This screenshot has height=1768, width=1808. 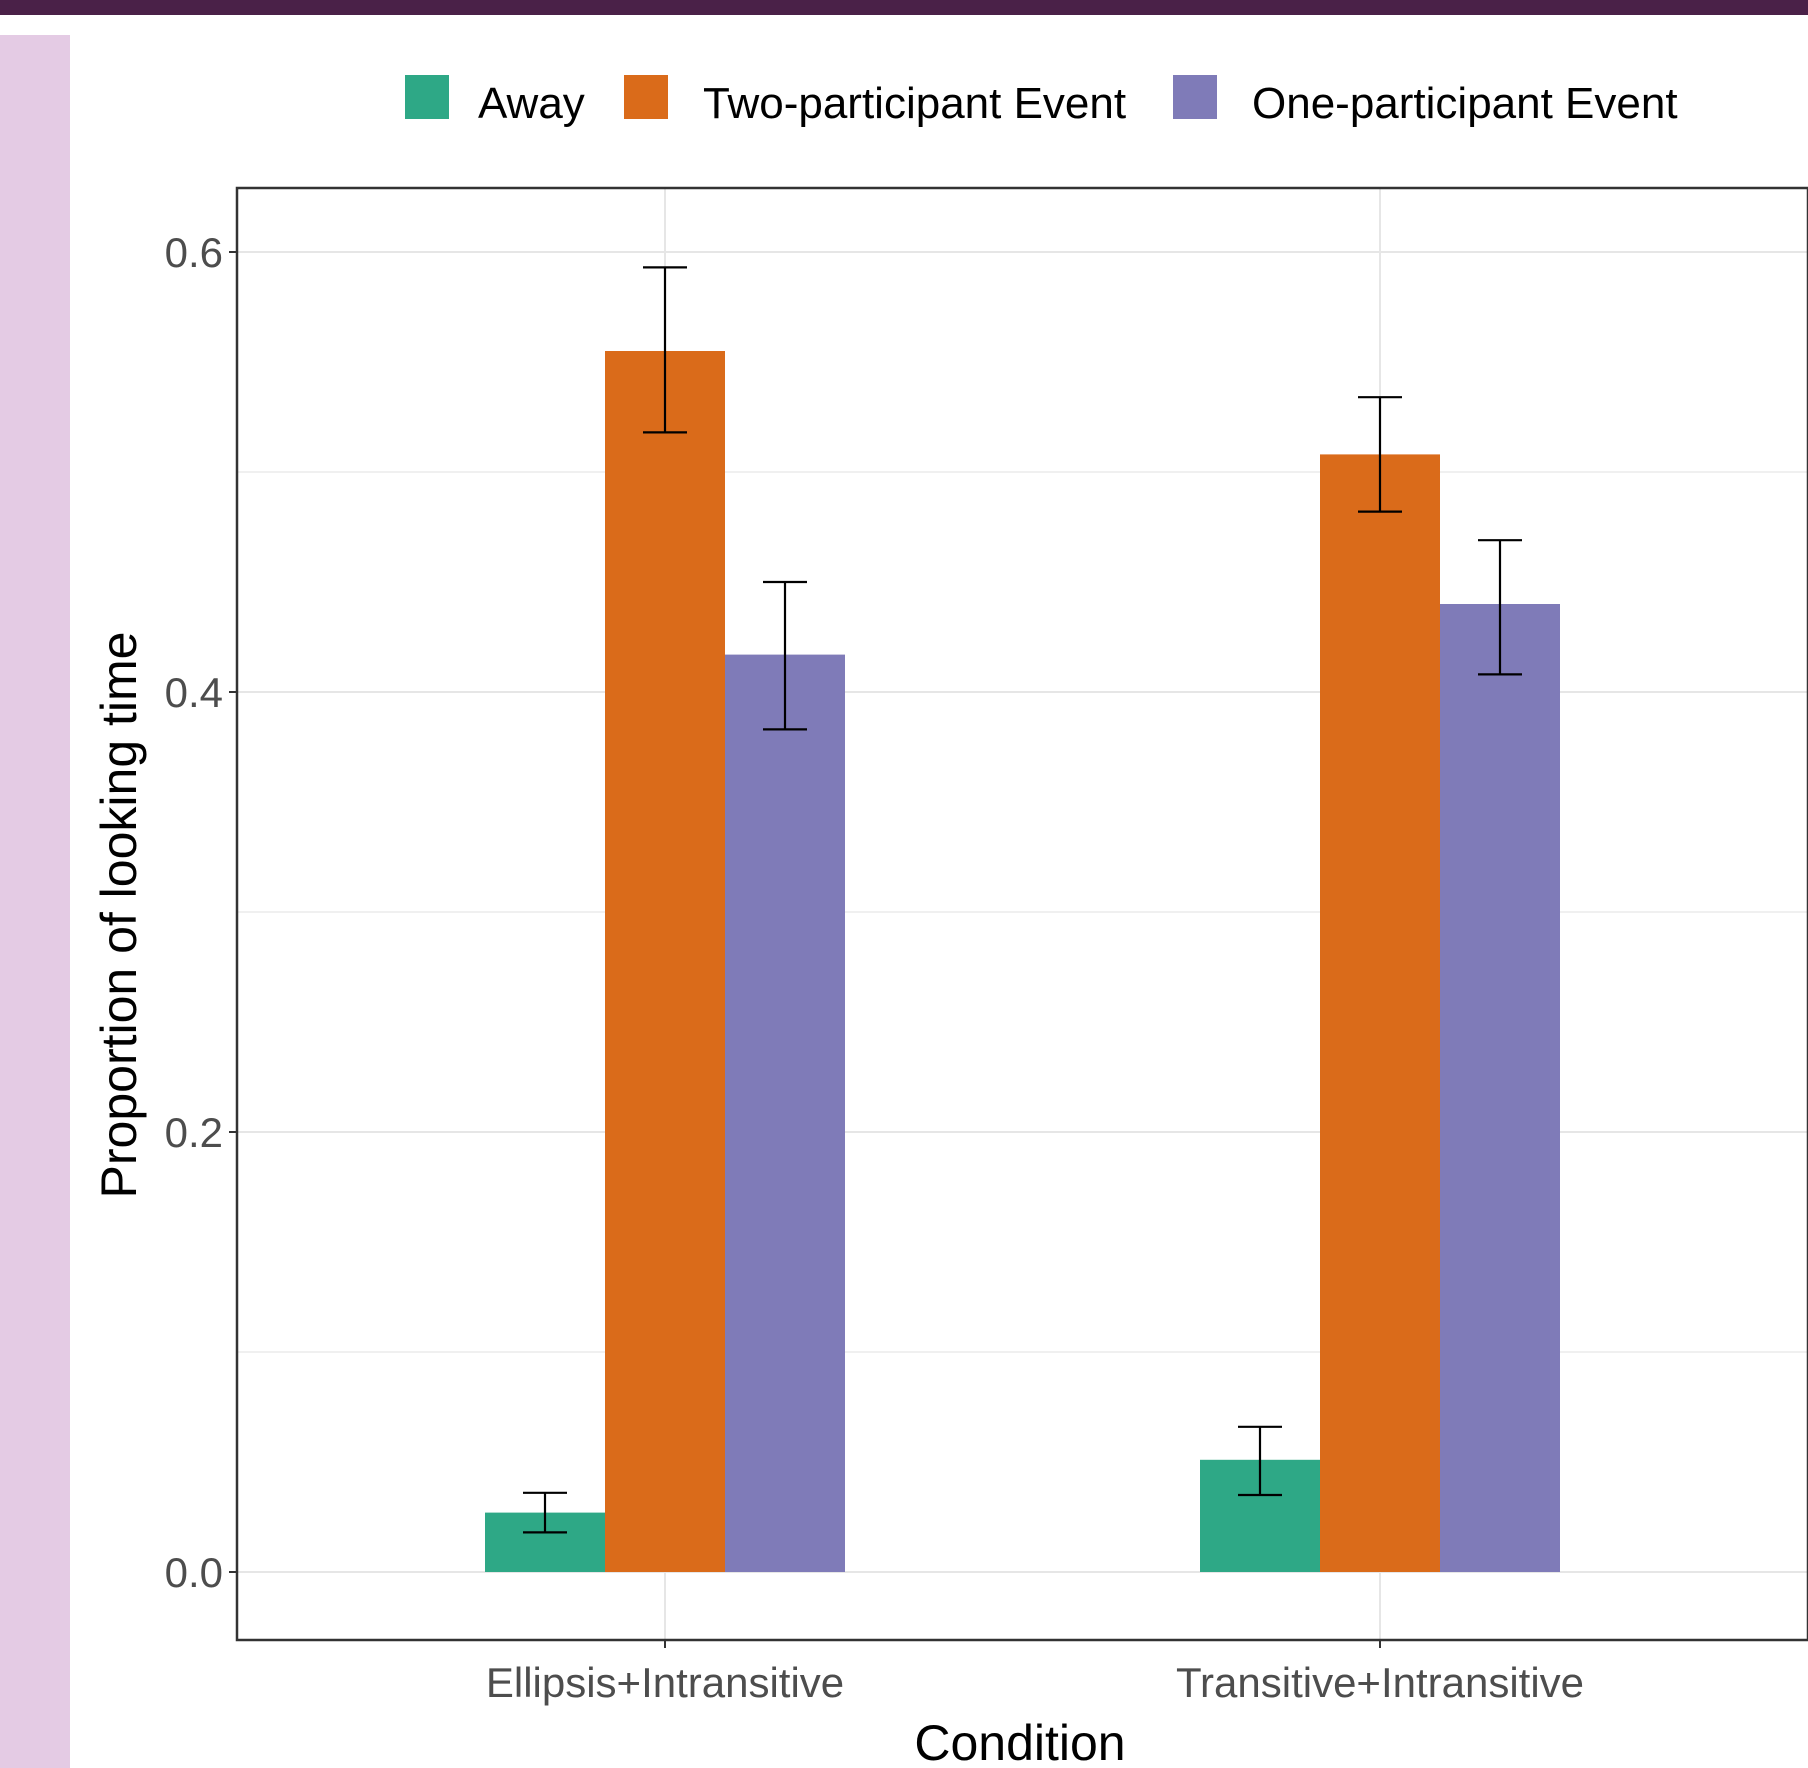 What do you see at coordinates (194, 692) in the screenshot?
I see `y-tick-label: 0.4` at bounding box center [194, 692].